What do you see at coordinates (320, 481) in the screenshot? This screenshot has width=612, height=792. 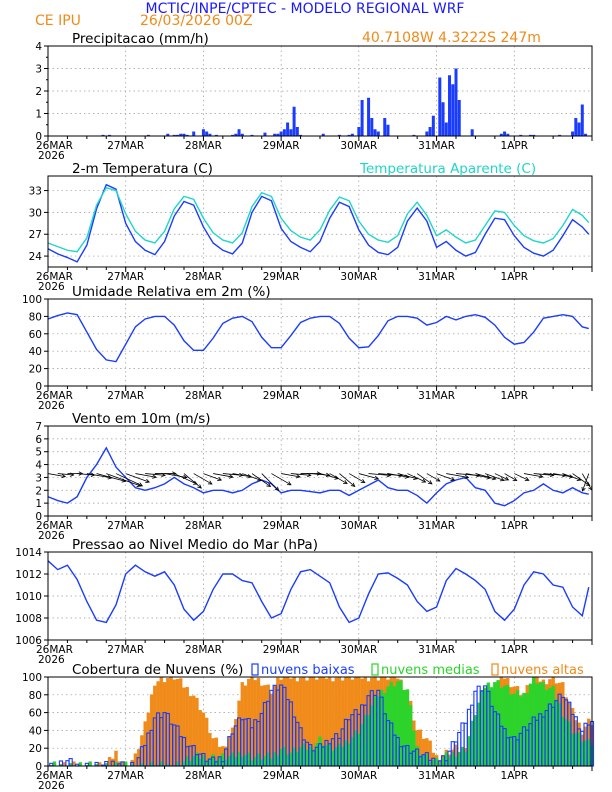 I see `wind-arrows` at bounding box center [320, 481].